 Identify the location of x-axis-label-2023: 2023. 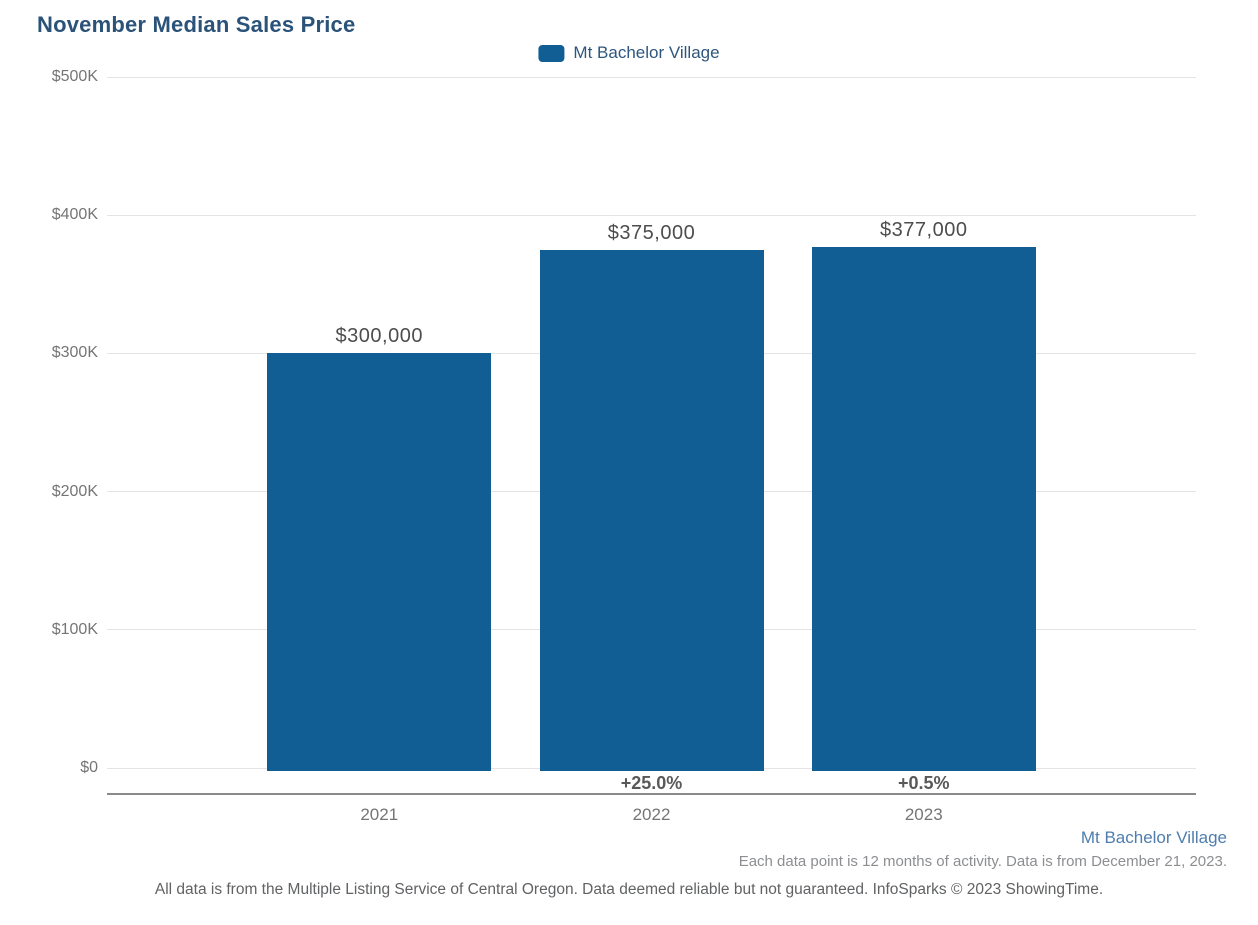
(923, 814).